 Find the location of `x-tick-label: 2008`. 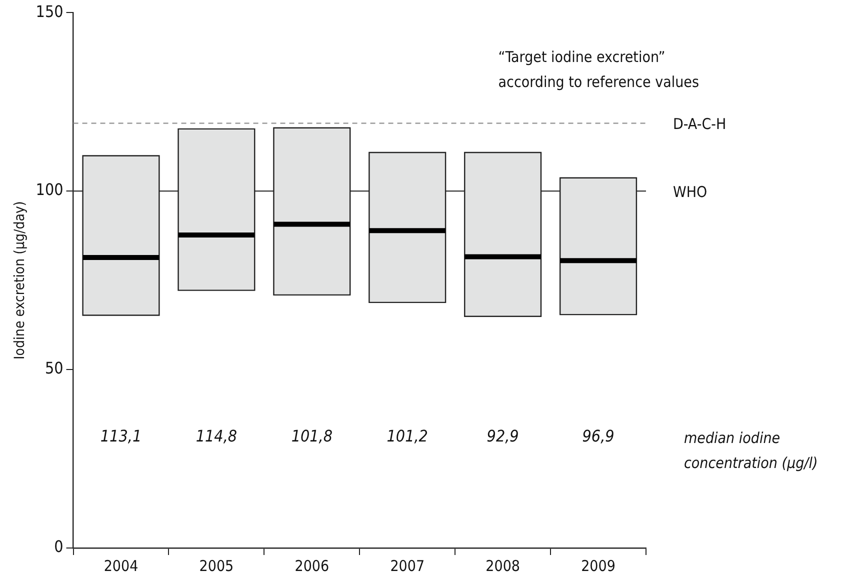

x-tick-label: 2008 is located at coordinates (503, 565).